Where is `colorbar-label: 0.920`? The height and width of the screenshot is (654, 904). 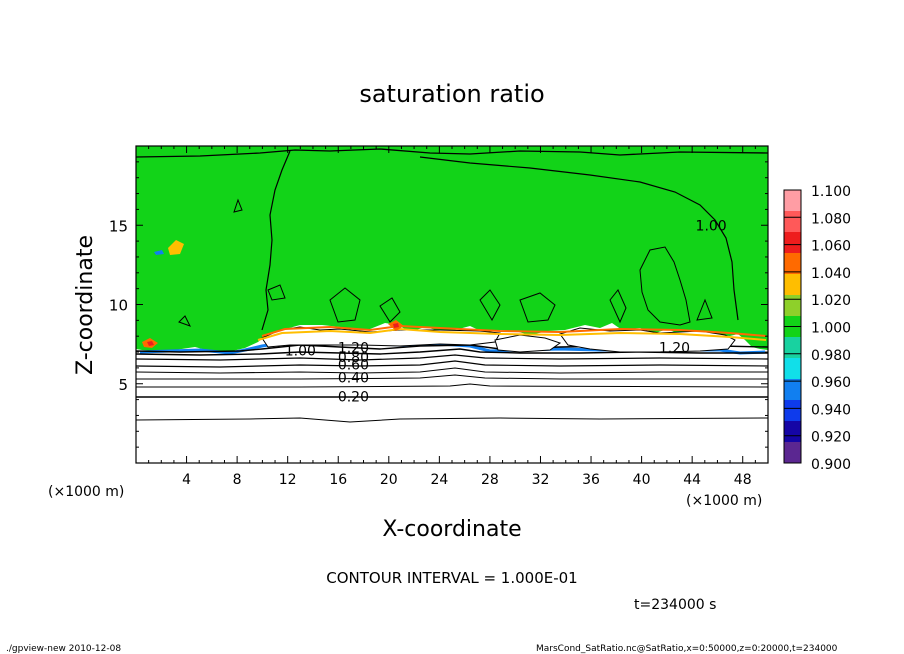
colorbar-label: 0.920 is located at coordinates (831, 438).